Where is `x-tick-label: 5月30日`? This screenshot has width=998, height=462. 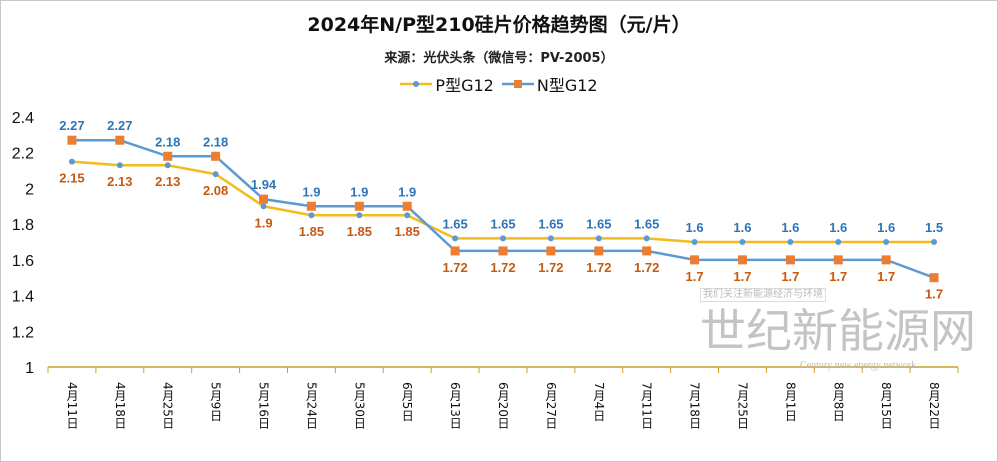 x-tick-label: 5月30日 is located at coordinates (359, 405).